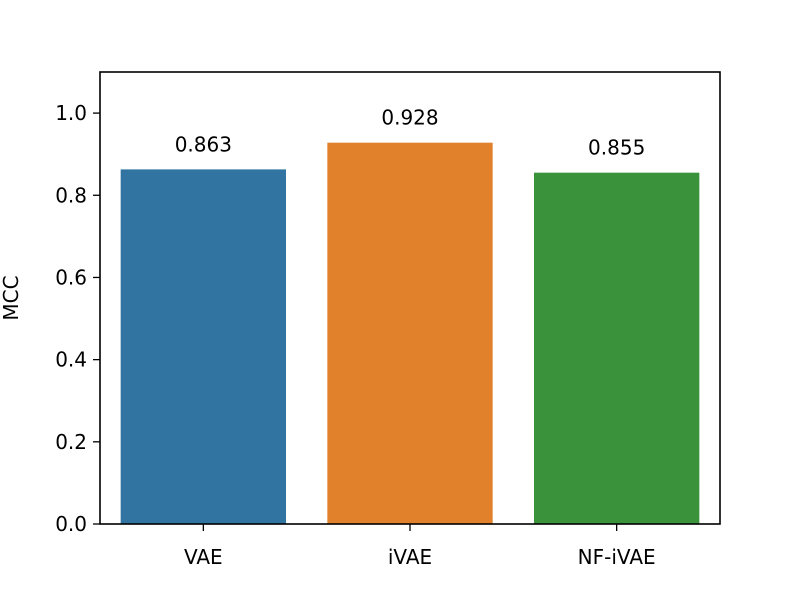 This screenshot has width=800, height=600. I want to click on data-label: 0.863, so click(203, 144).